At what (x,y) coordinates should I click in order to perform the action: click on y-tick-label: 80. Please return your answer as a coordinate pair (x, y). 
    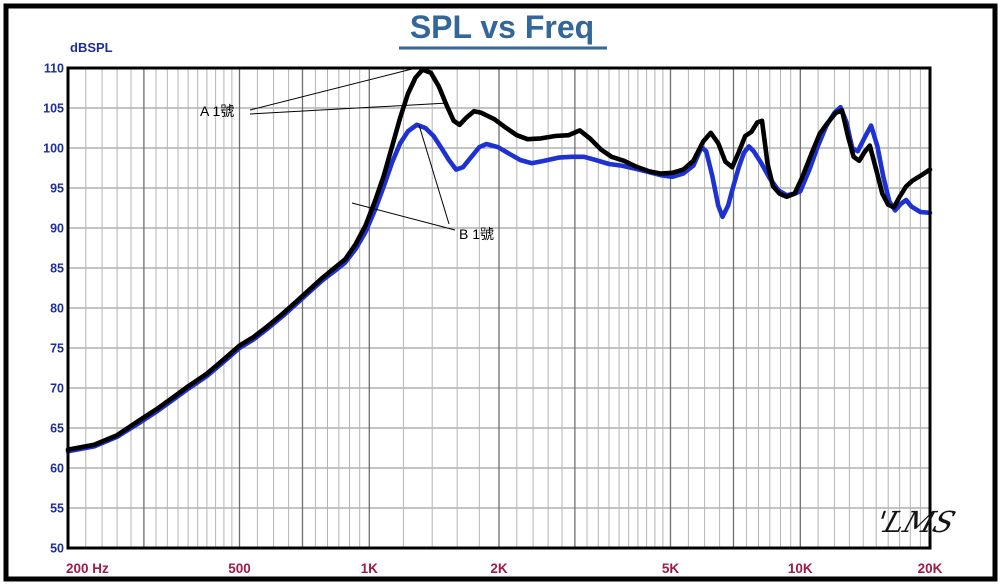
    Looking at the image, I should click on (57, 309).